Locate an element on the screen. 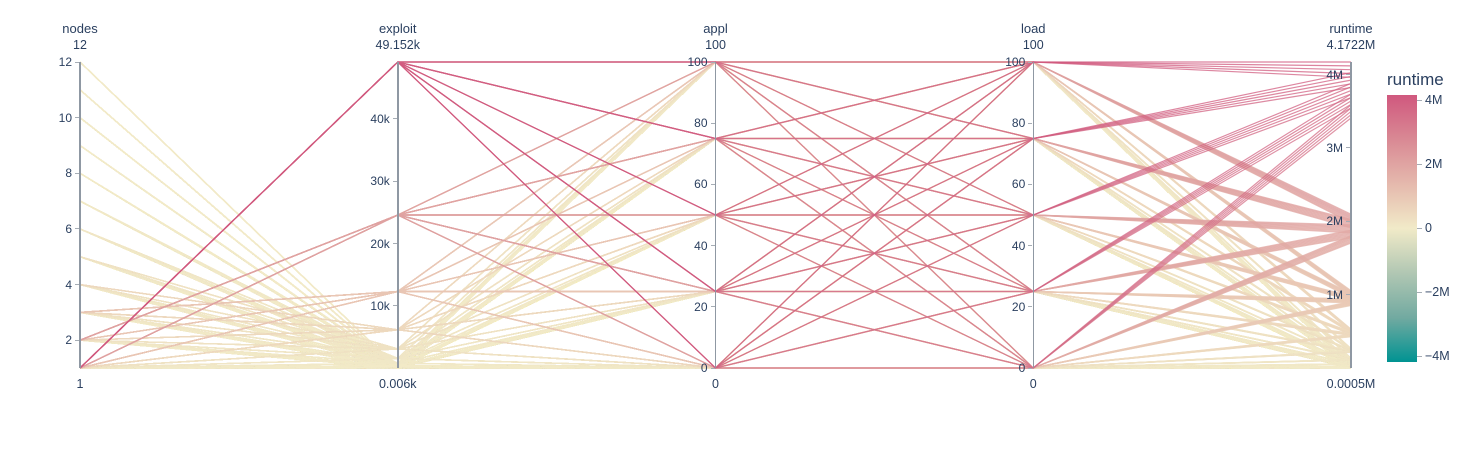 This screenshot has height=450, width=1463. axis-tick-label-load: 80 is located at coordinates (1018, 123).